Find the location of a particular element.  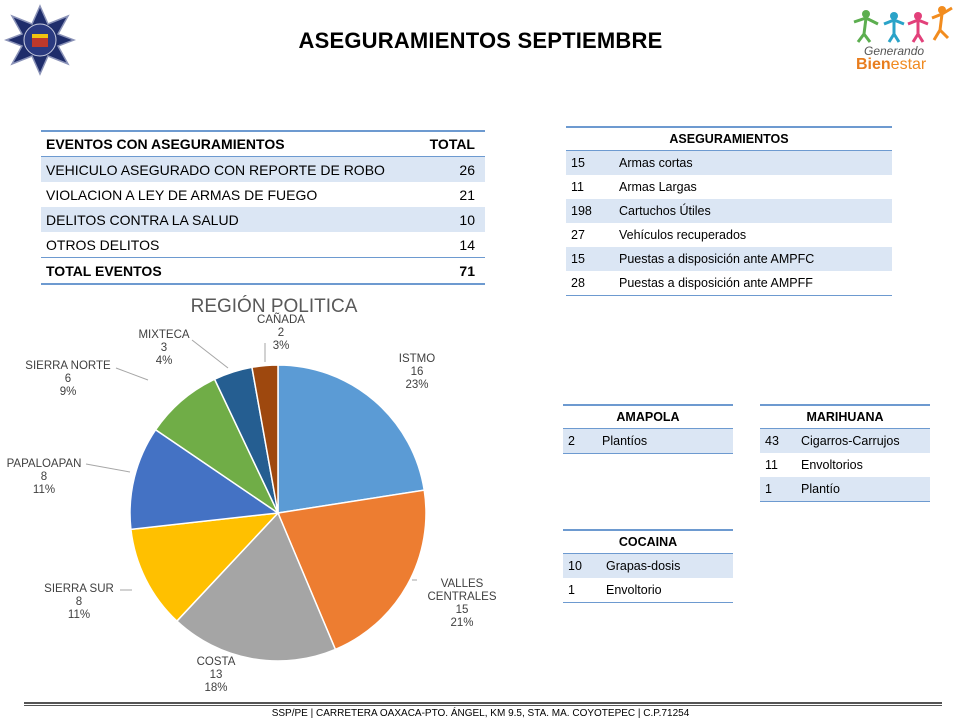

pie-label: SIERRA SUR 8 11% is located at coordinates (79, 602).